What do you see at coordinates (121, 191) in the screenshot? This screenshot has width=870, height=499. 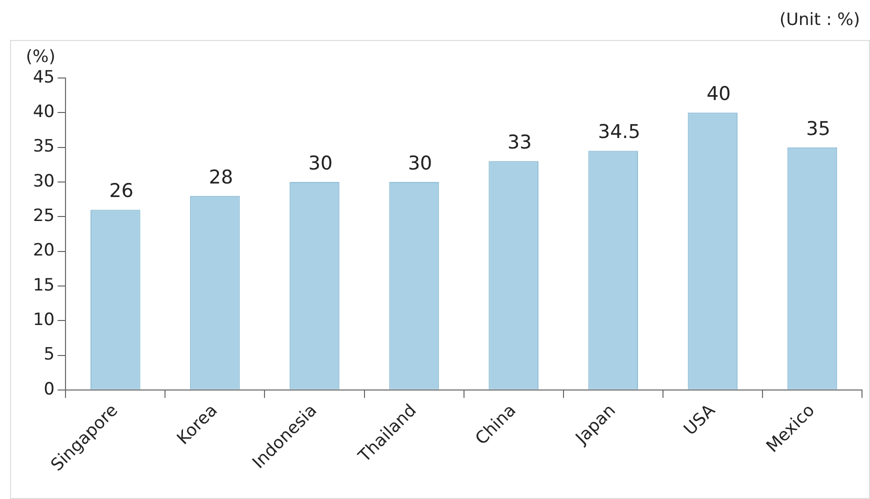 I see `data-label: 26` at bounding box center [121, 191].